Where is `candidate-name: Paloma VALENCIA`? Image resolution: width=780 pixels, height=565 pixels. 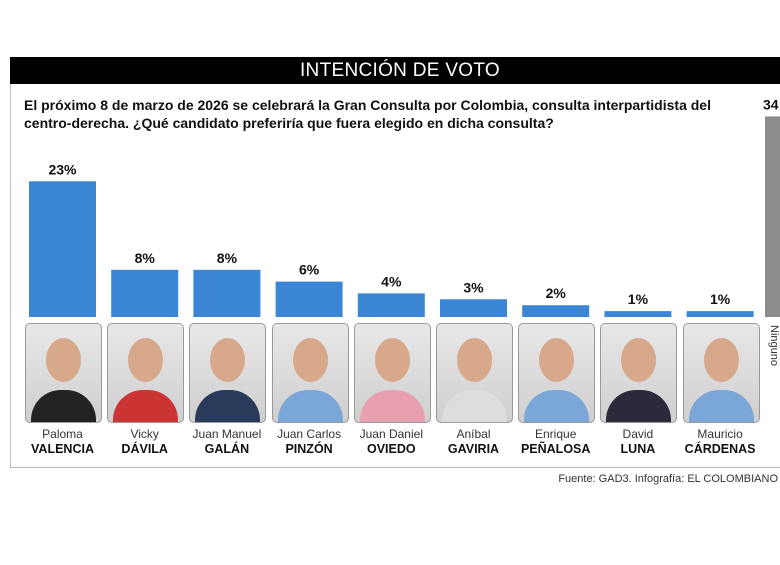
candidate-name: Paloma VALENCIA is located at coordinates (63, 442).